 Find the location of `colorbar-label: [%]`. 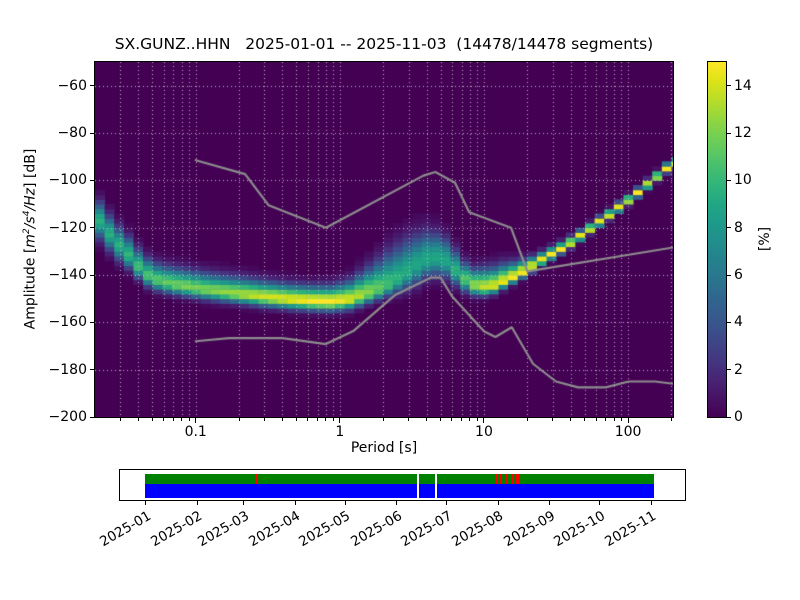

colorbar-label: [%] is located at coordinates (765, 239).